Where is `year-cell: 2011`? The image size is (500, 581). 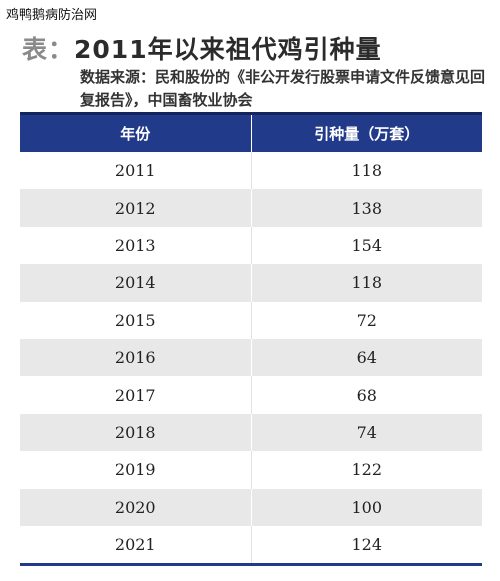 year-cell: 2011 is located at coordinates (136, 171).